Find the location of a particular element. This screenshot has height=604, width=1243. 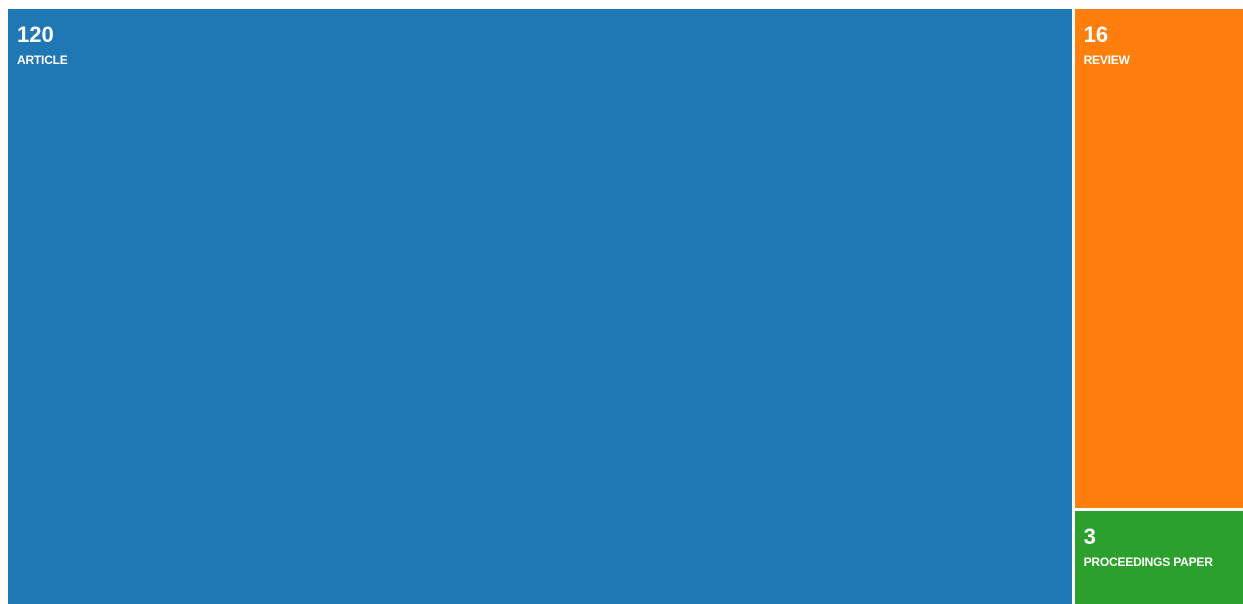

treemap-tile-review: 16 REVIEW is located at coordinates (1158, 258).